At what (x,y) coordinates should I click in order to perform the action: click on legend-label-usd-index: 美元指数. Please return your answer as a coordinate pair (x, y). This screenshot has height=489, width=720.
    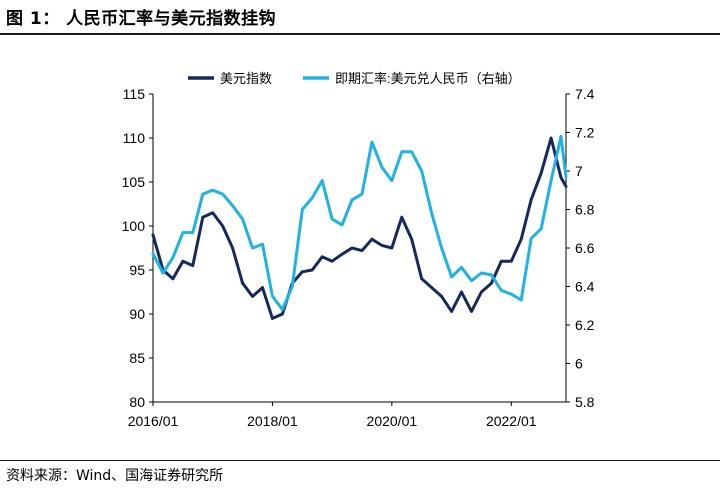
    Looking at the image, I should click on (246, 78).